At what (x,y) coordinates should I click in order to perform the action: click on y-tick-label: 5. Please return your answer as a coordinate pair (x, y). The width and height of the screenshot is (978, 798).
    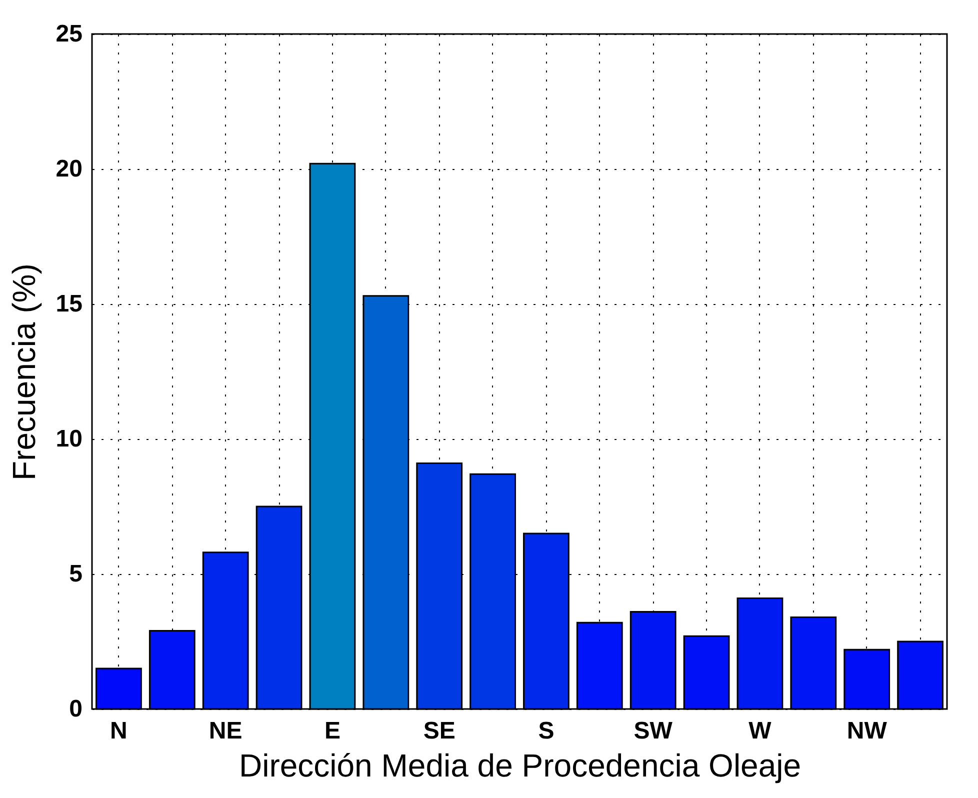
    Looking at the image, I should click on (75, 574).